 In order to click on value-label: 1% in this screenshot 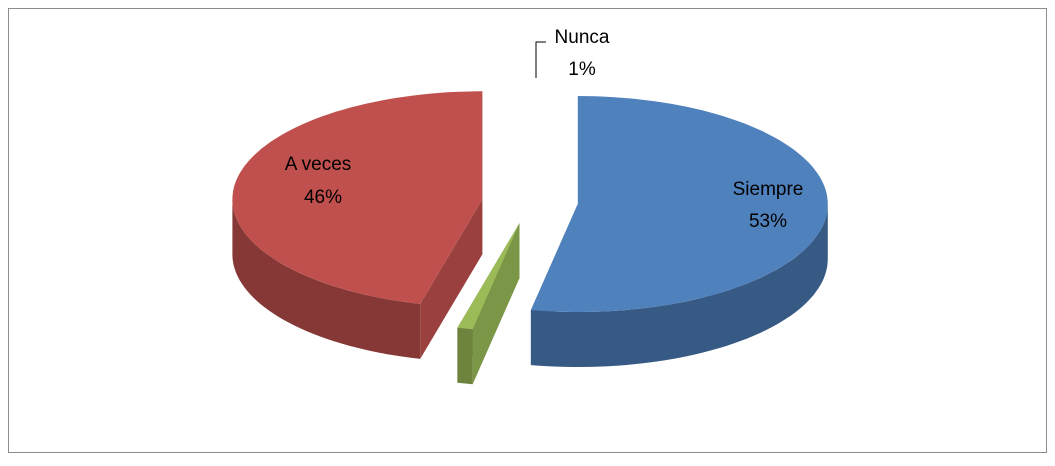, I will do `click(582, 69)`.